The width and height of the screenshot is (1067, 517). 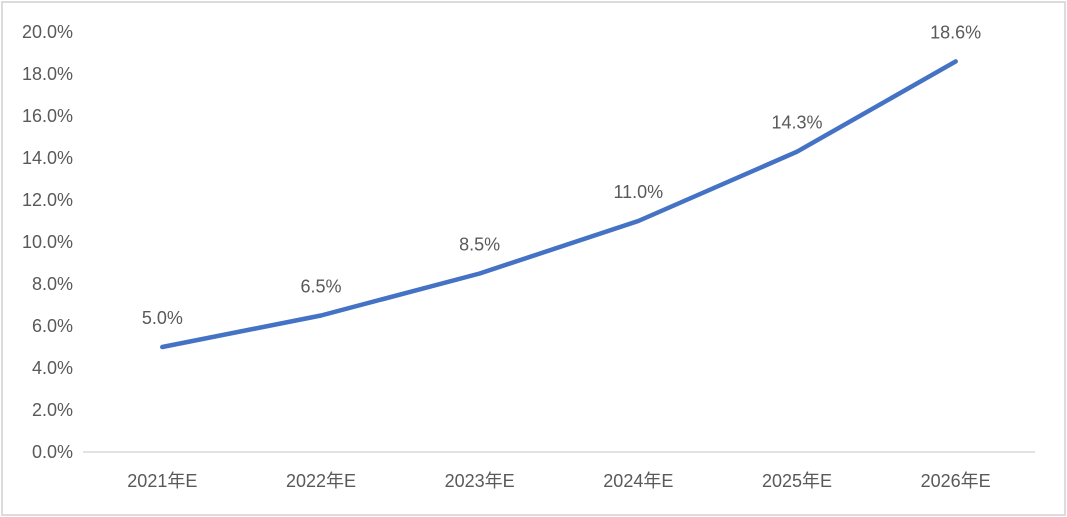 I want to click on y-axis-tick-label: 4.0%, so click(x=52, y=368).